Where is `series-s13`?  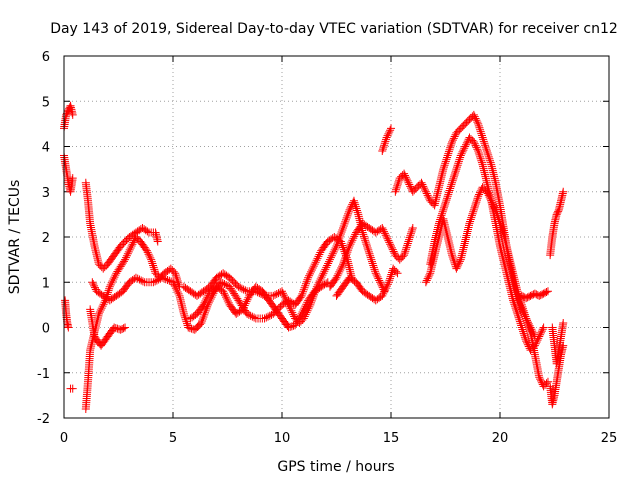
series-s13 is located at coordinates (386, 140).